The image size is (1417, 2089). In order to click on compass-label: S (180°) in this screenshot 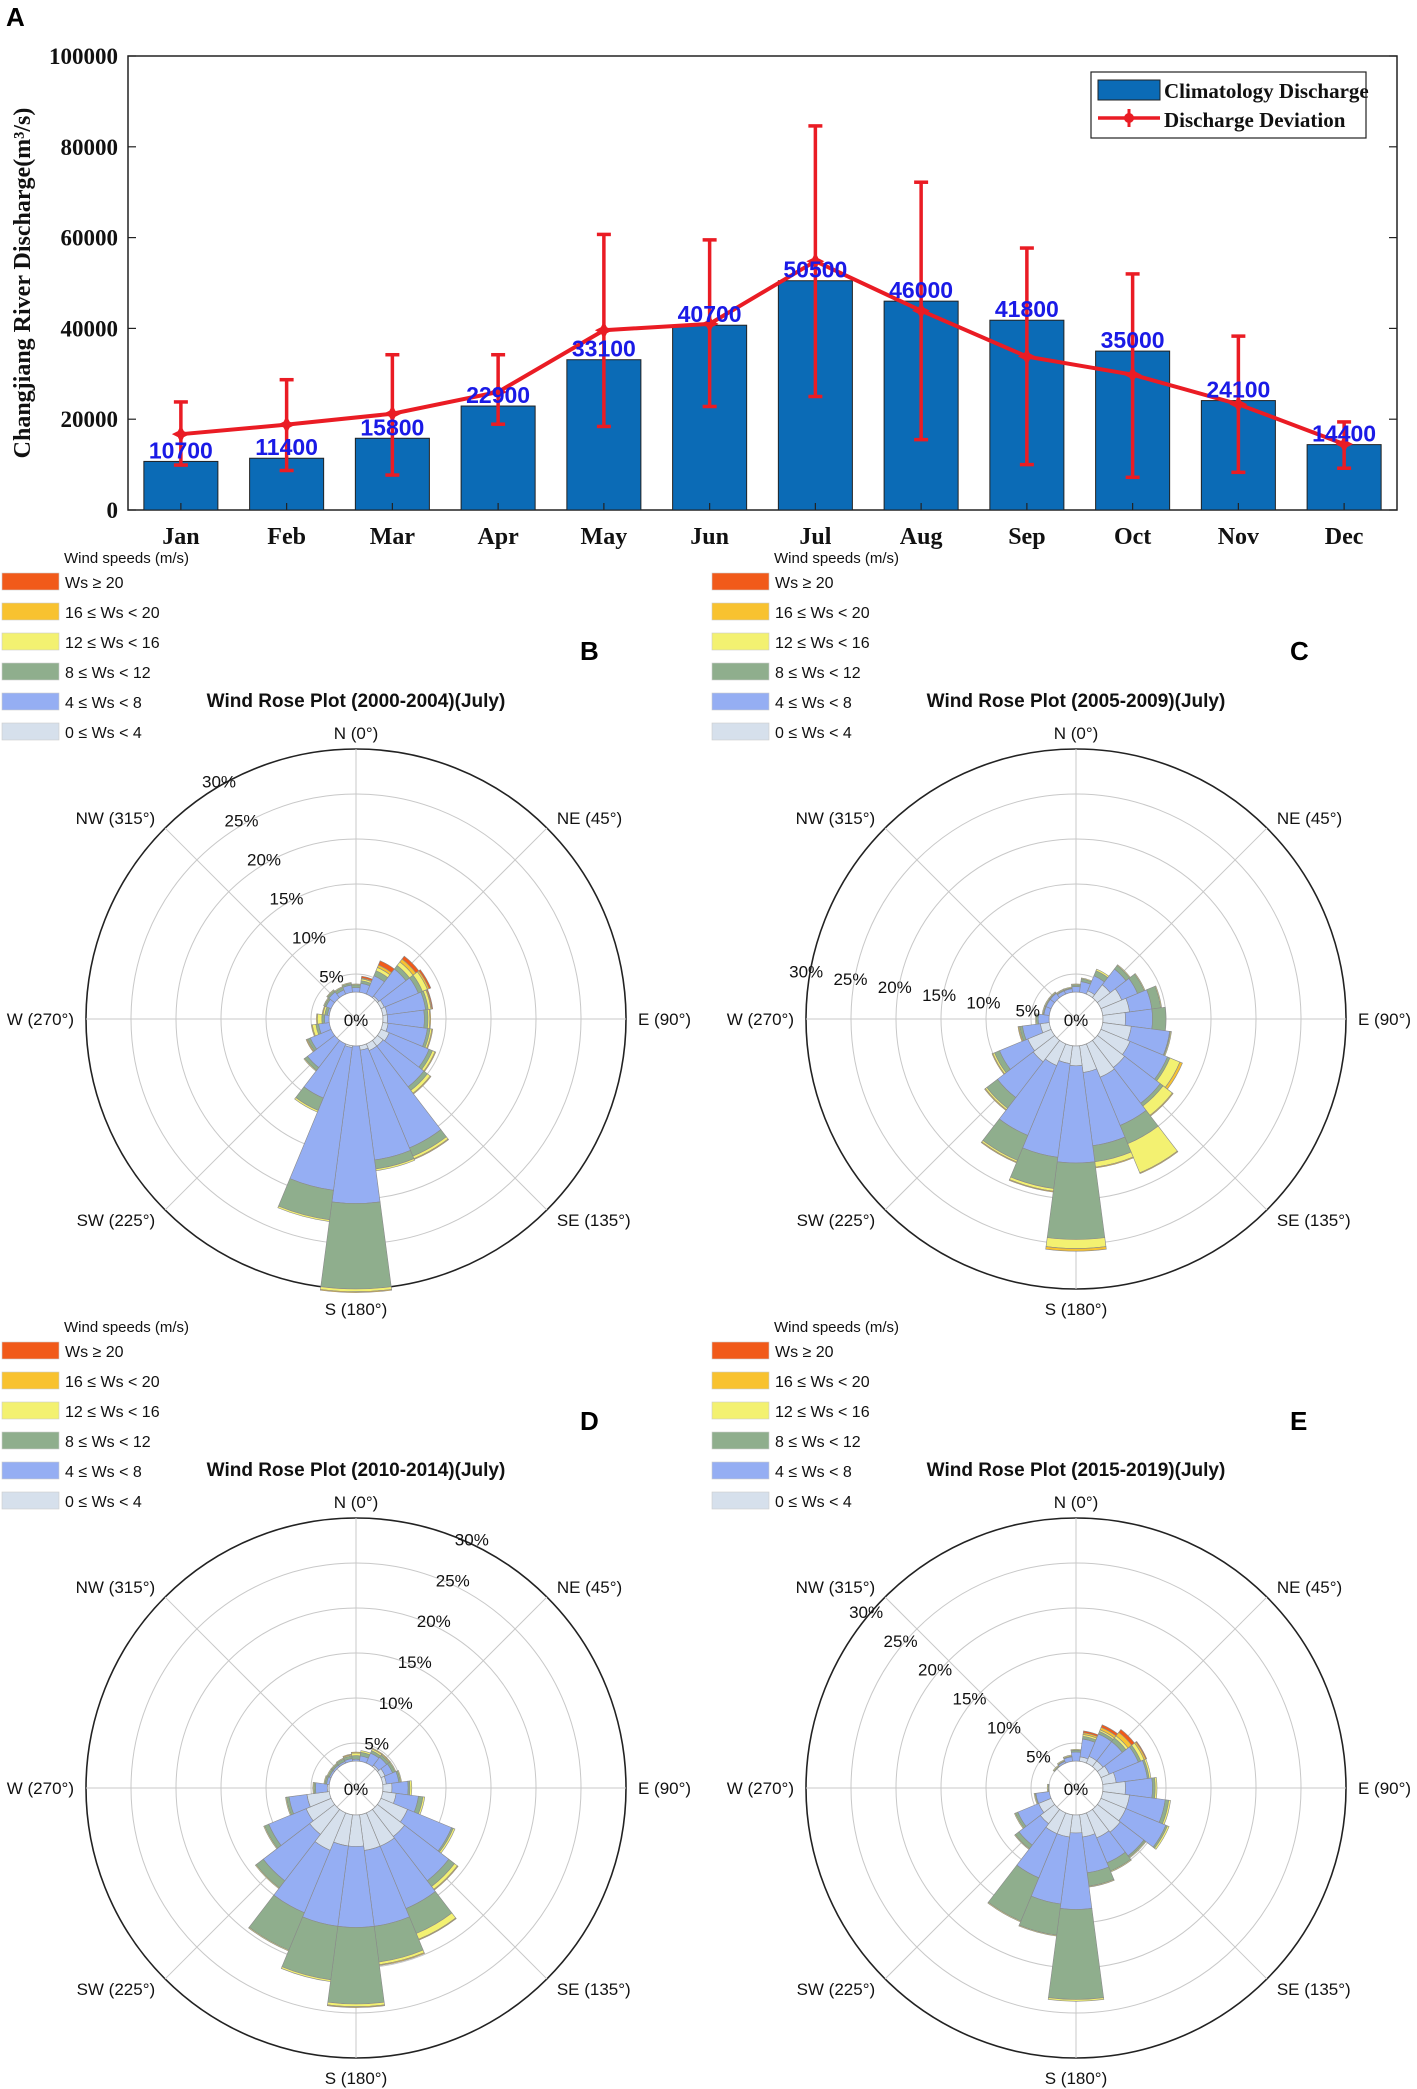, I will do `click(1076, 2078)`.